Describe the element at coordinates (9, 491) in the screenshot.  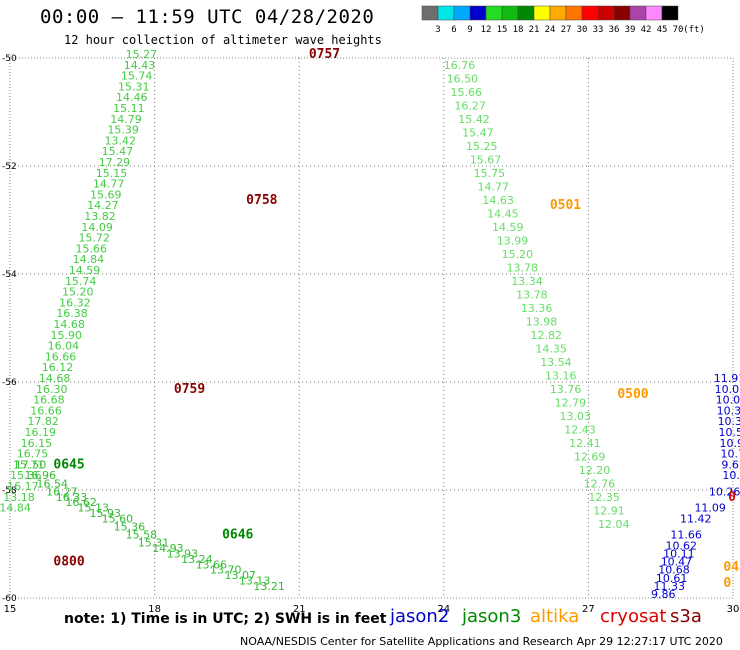
I see `y-tick-label: -58` at that location.